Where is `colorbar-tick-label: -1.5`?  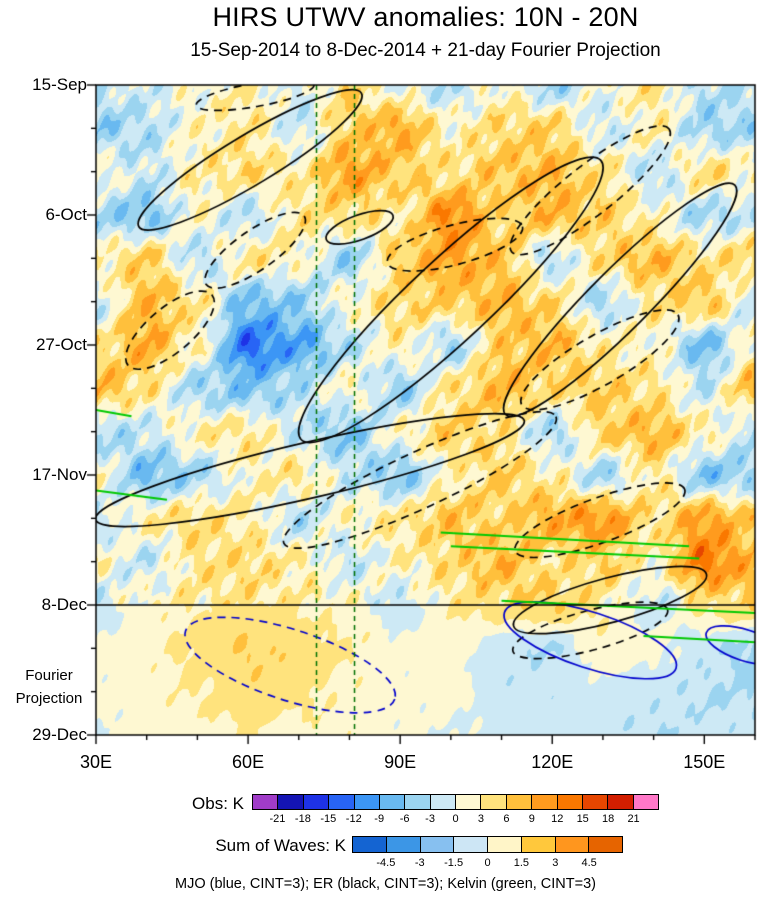
colorbar-tick-label: -1.5 is located at coordinates (454, 863).